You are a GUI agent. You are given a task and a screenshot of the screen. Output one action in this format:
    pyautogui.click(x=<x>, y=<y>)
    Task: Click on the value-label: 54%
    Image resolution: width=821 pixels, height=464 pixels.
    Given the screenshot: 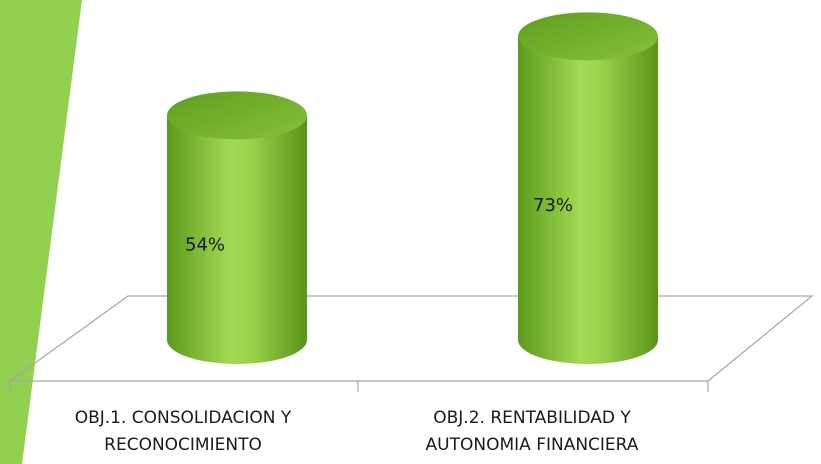 What is the action you would take?
    pyautogui.click(x=205, y=245)
    